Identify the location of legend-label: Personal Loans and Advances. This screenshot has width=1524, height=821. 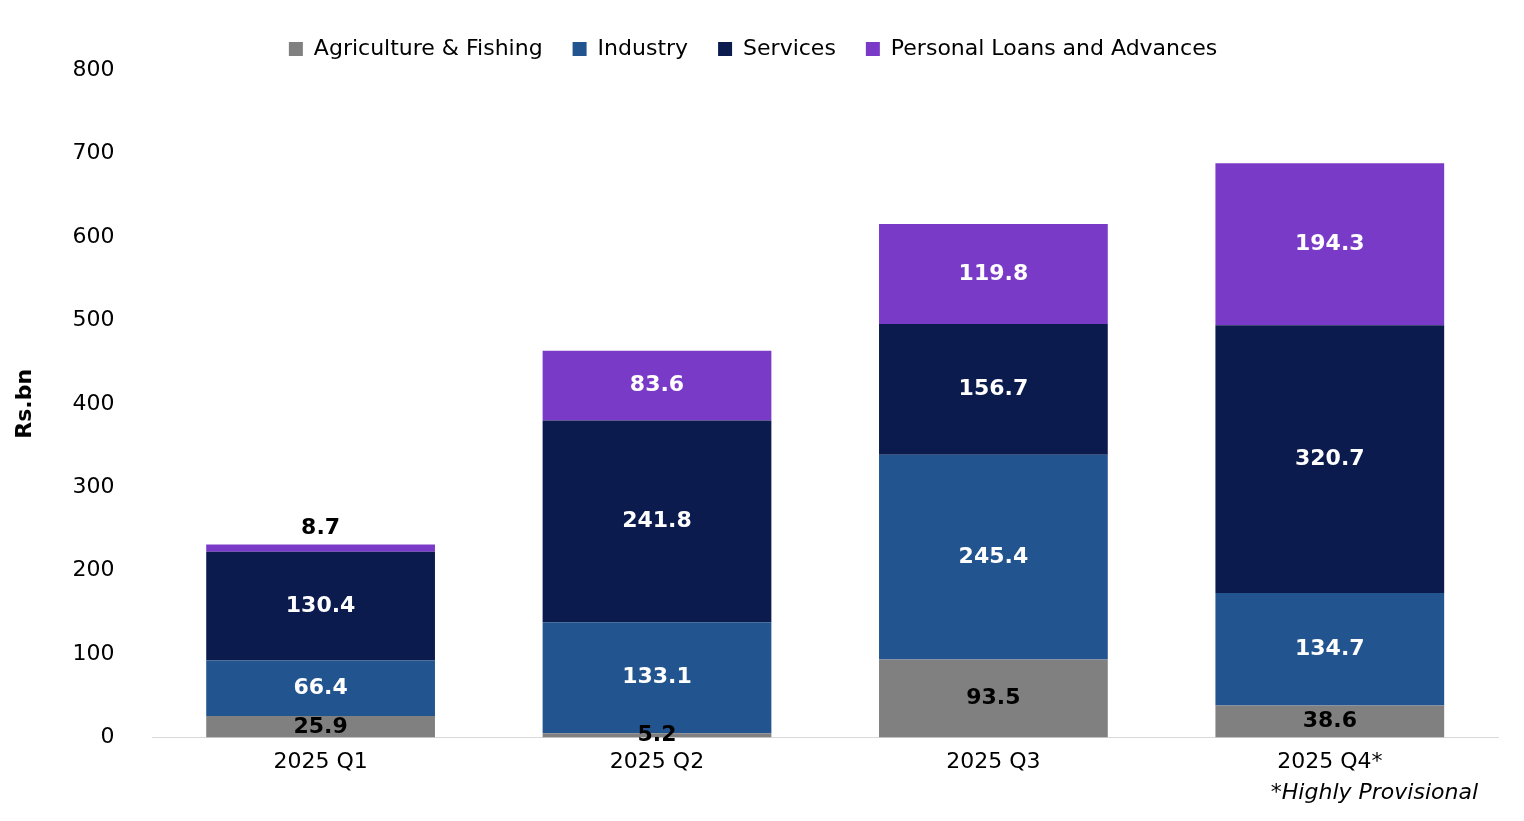
(1054, 47).